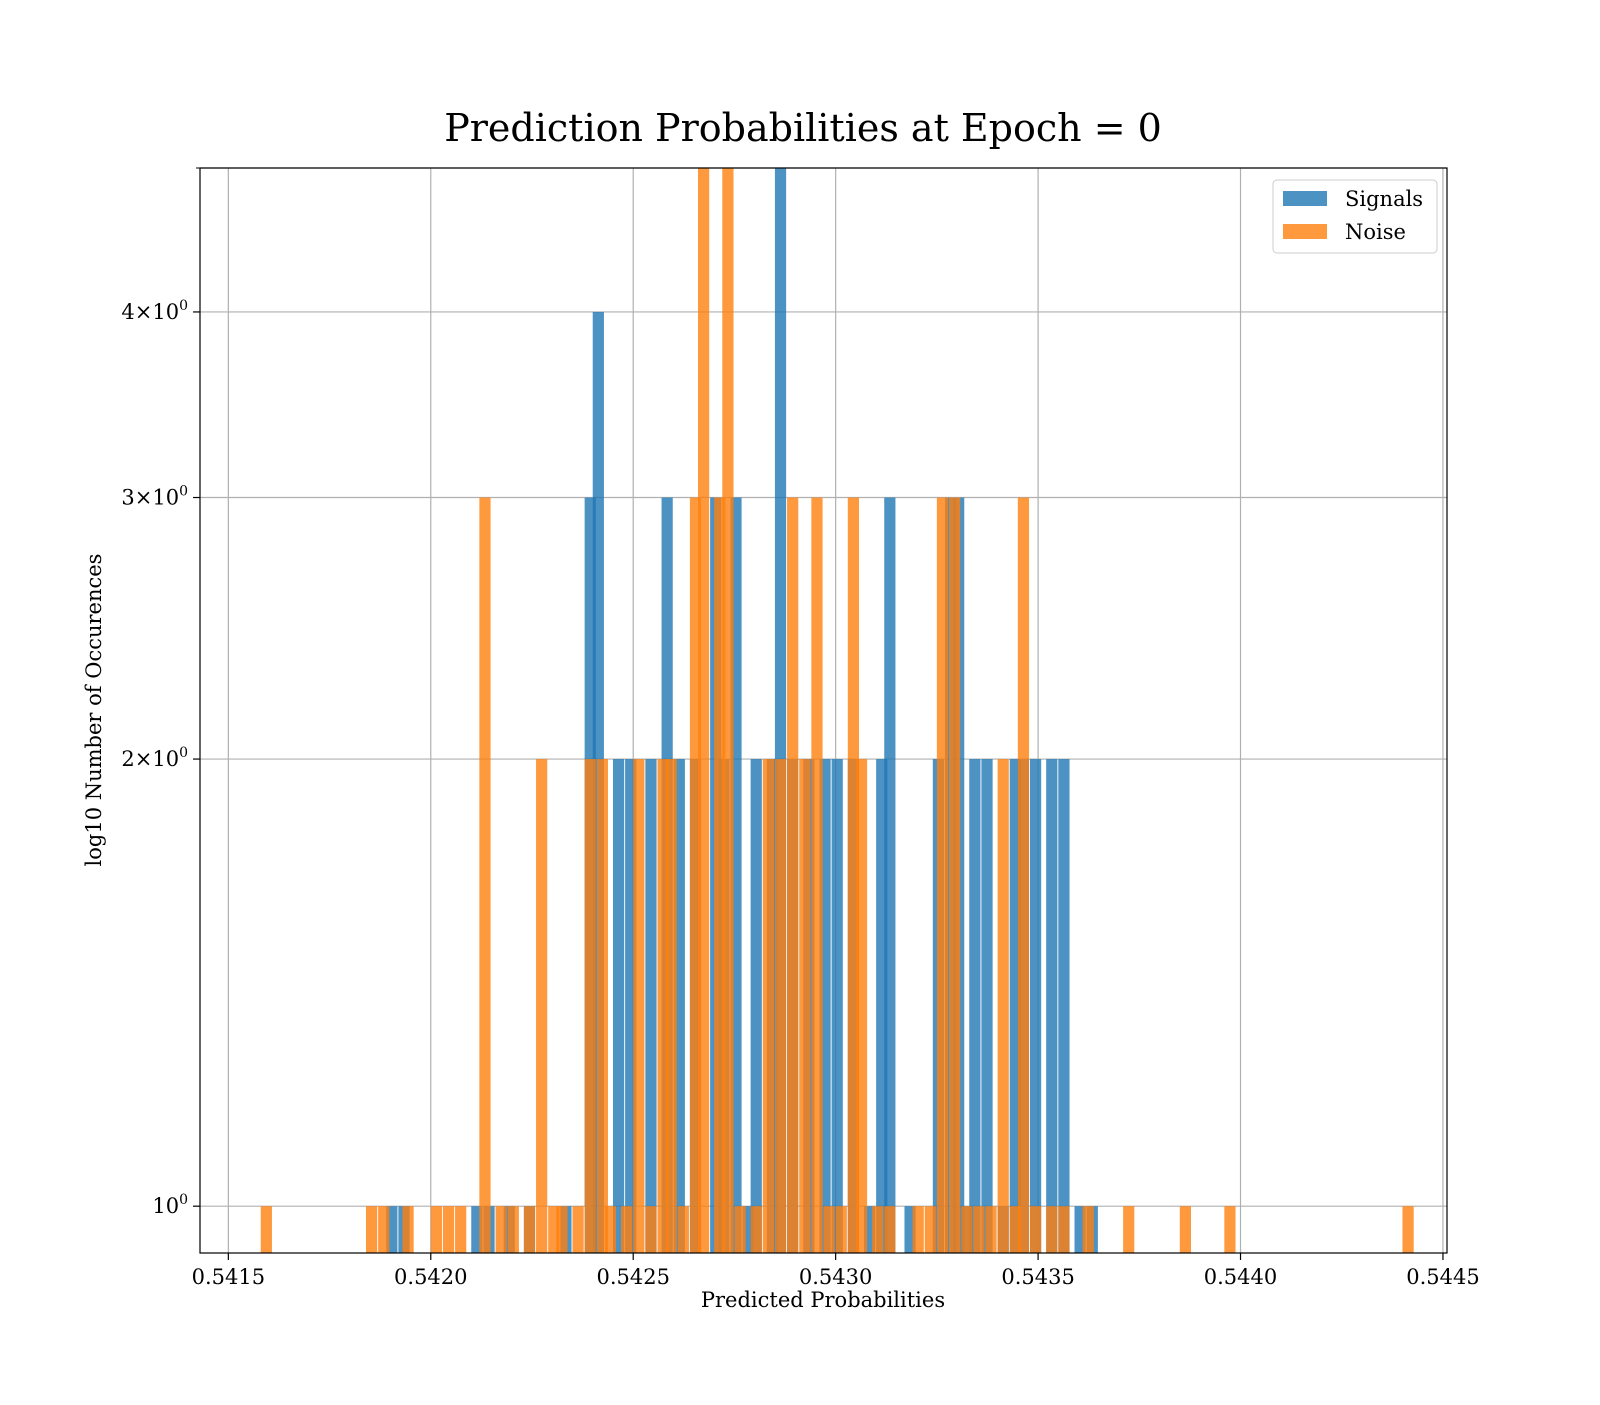 The width and height of the screenshot is (1600, 1405). What do you see at coordinates (1375, 232) in the screenshot?
I see `legend-label-noise: Noise` at bounding box center [1375, 232].